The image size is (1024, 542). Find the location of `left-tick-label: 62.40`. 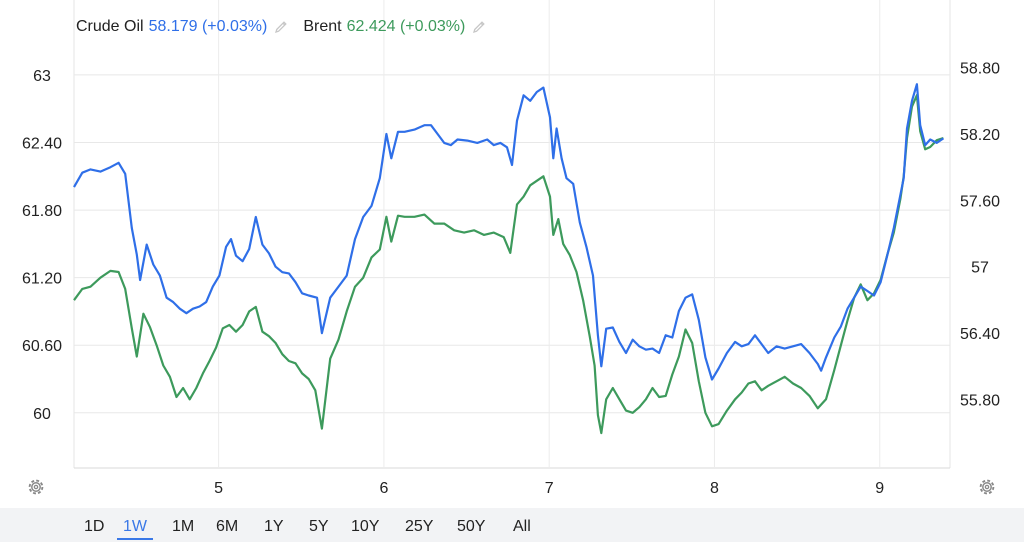

left-tick-label: 62.40 is located at coordinates (42, 143).